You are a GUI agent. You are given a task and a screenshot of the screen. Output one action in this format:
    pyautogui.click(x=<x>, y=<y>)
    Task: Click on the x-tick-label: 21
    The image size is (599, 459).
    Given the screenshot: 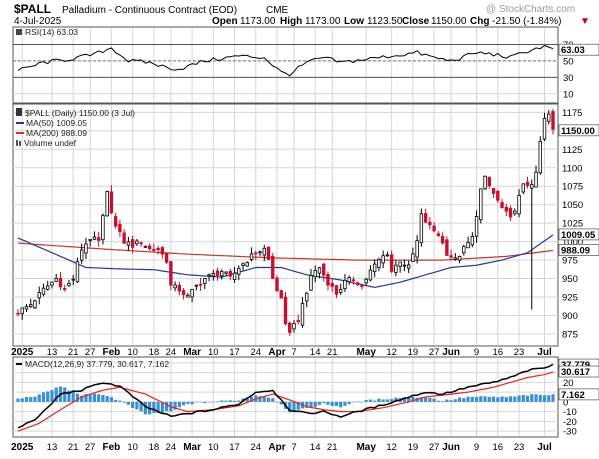 What is the action you would take?
    pyautogui.click(x=73, y=352)
    